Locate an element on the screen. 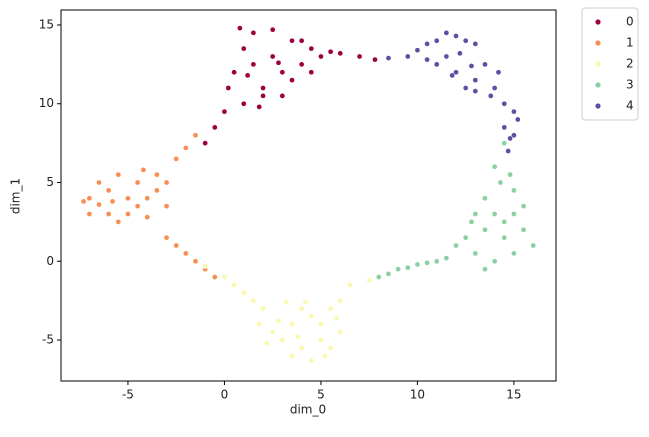 This screenshot has height=437, width=649. x-tick-label: 15 is located at coordinates (513, 395).